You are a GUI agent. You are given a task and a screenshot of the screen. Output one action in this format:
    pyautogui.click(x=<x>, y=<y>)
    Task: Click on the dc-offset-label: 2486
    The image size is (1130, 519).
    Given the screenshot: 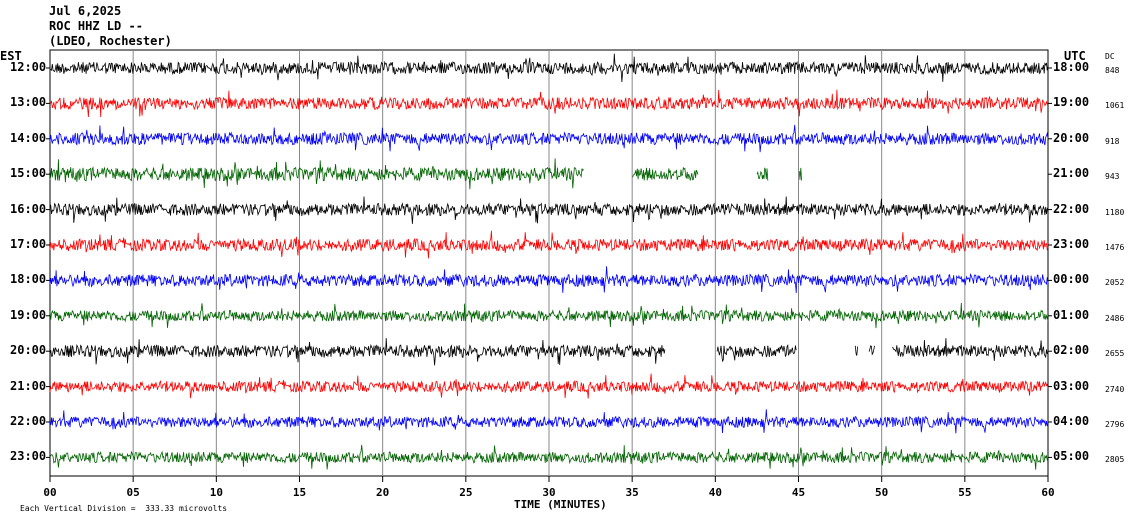 What is the action you would take?
    pyautogui.click(x=1115, y=318)
    